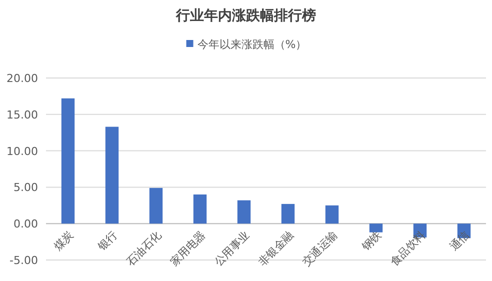 This screenshot has height=281, width=492. I want to click on x-tick-label: 交通运输, so click(320, 248).